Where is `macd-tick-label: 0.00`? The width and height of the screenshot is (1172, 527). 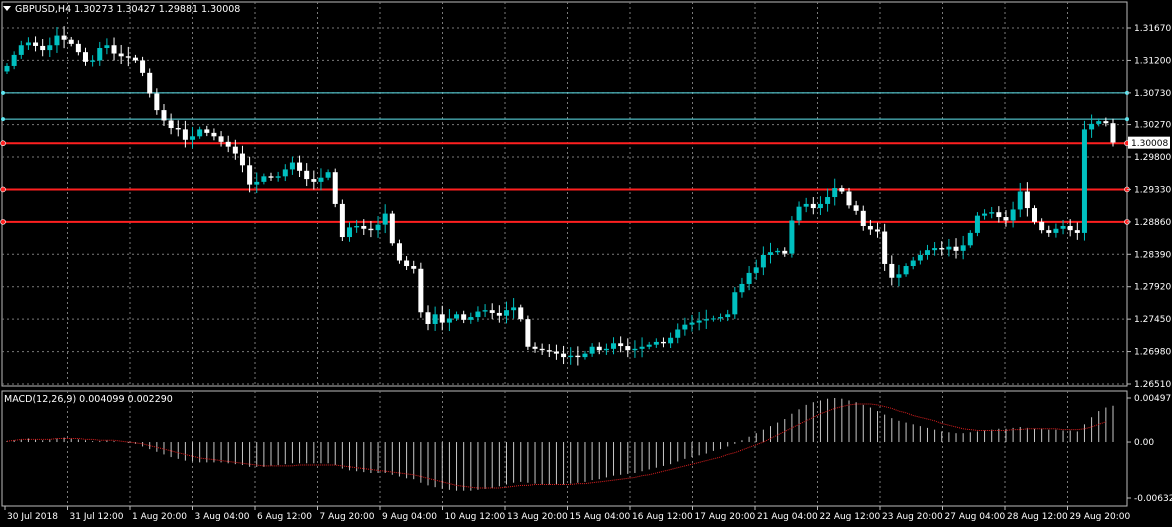 macd-tick-label: 0.00 is located at coordinates (1144, 443).